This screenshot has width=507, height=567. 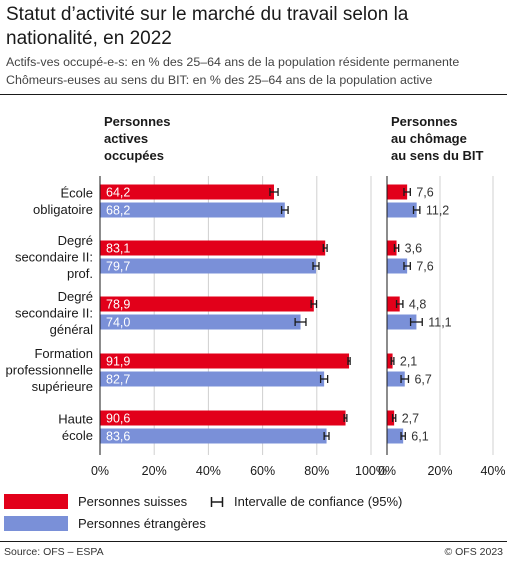 I want to click on employed-data-label: 91,9, so click(x=118, y=362).